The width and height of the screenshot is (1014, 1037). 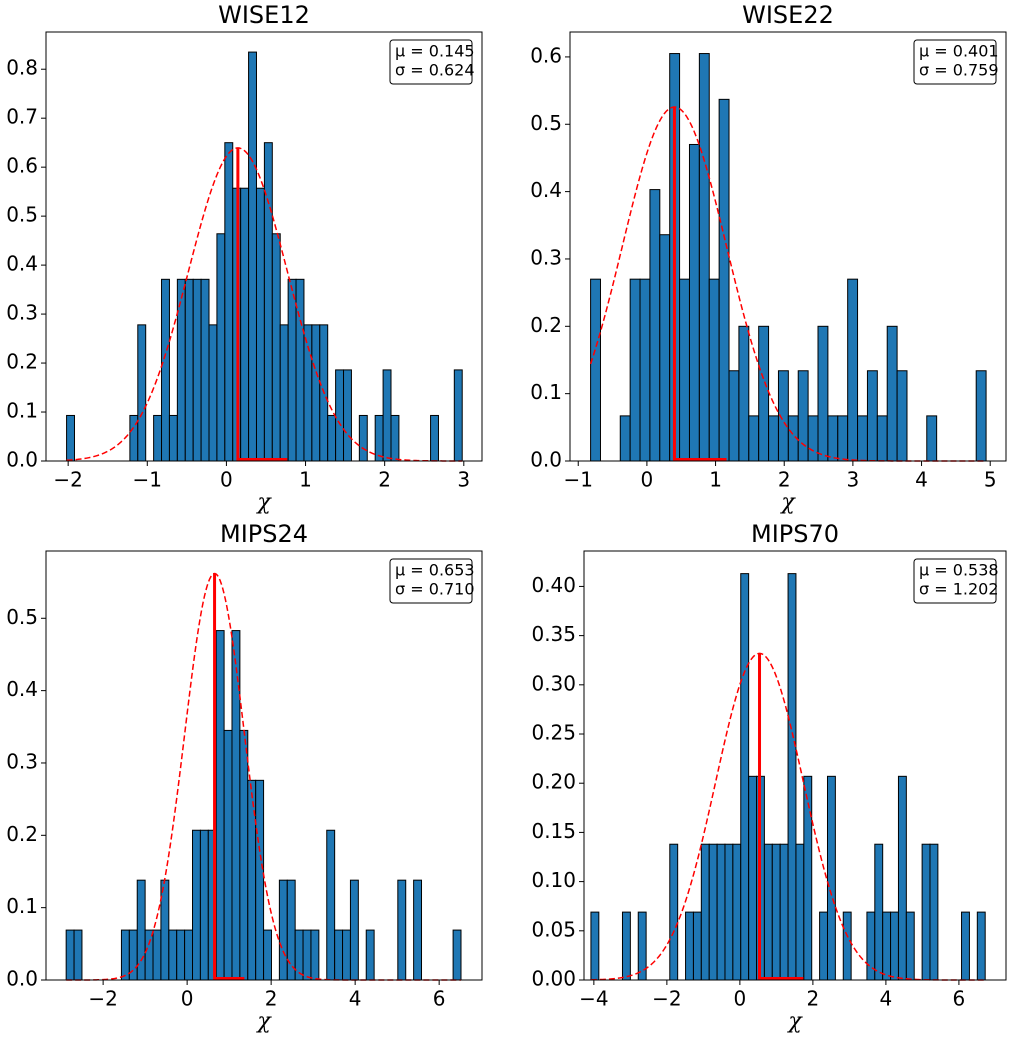 I want to click on subplot-title: WISE22, so click(x=788, y=15).